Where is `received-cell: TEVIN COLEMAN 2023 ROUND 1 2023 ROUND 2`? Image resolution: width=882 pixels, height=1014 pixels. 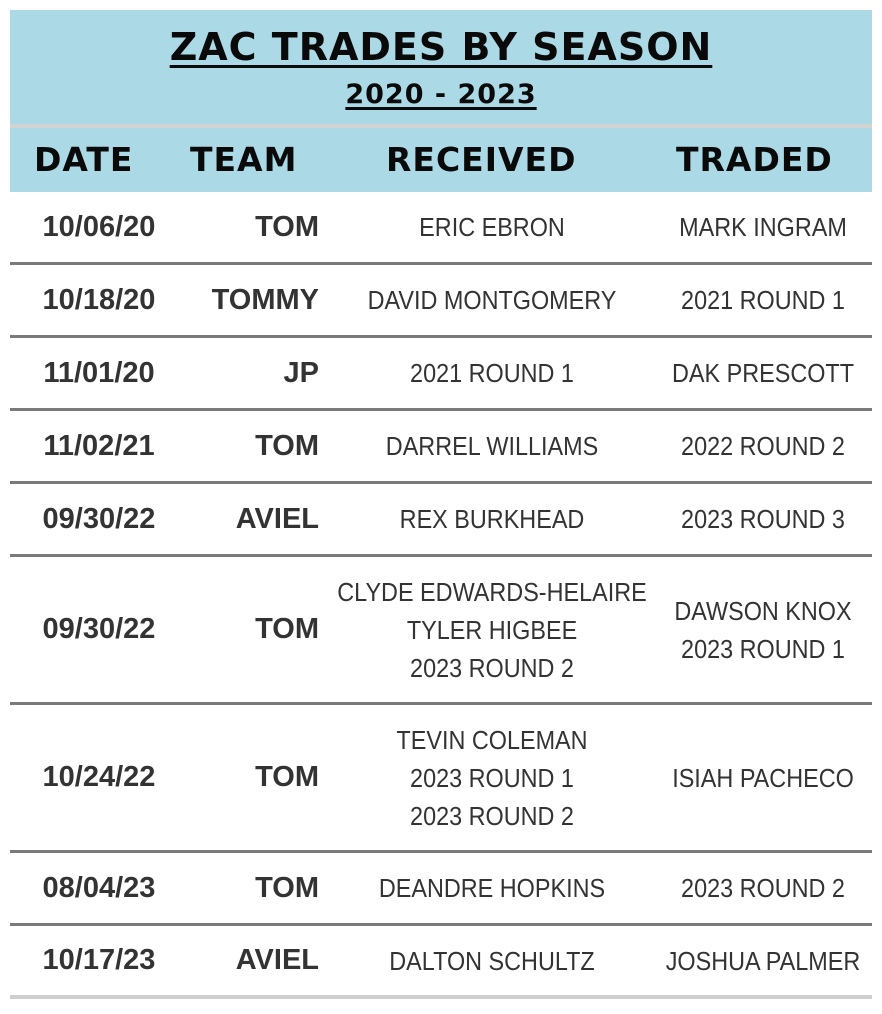 received-cell: TEVIN COLEMAN 2023 ROUND 1 2023 ROUND 2 is located at coordinates (492, 777).